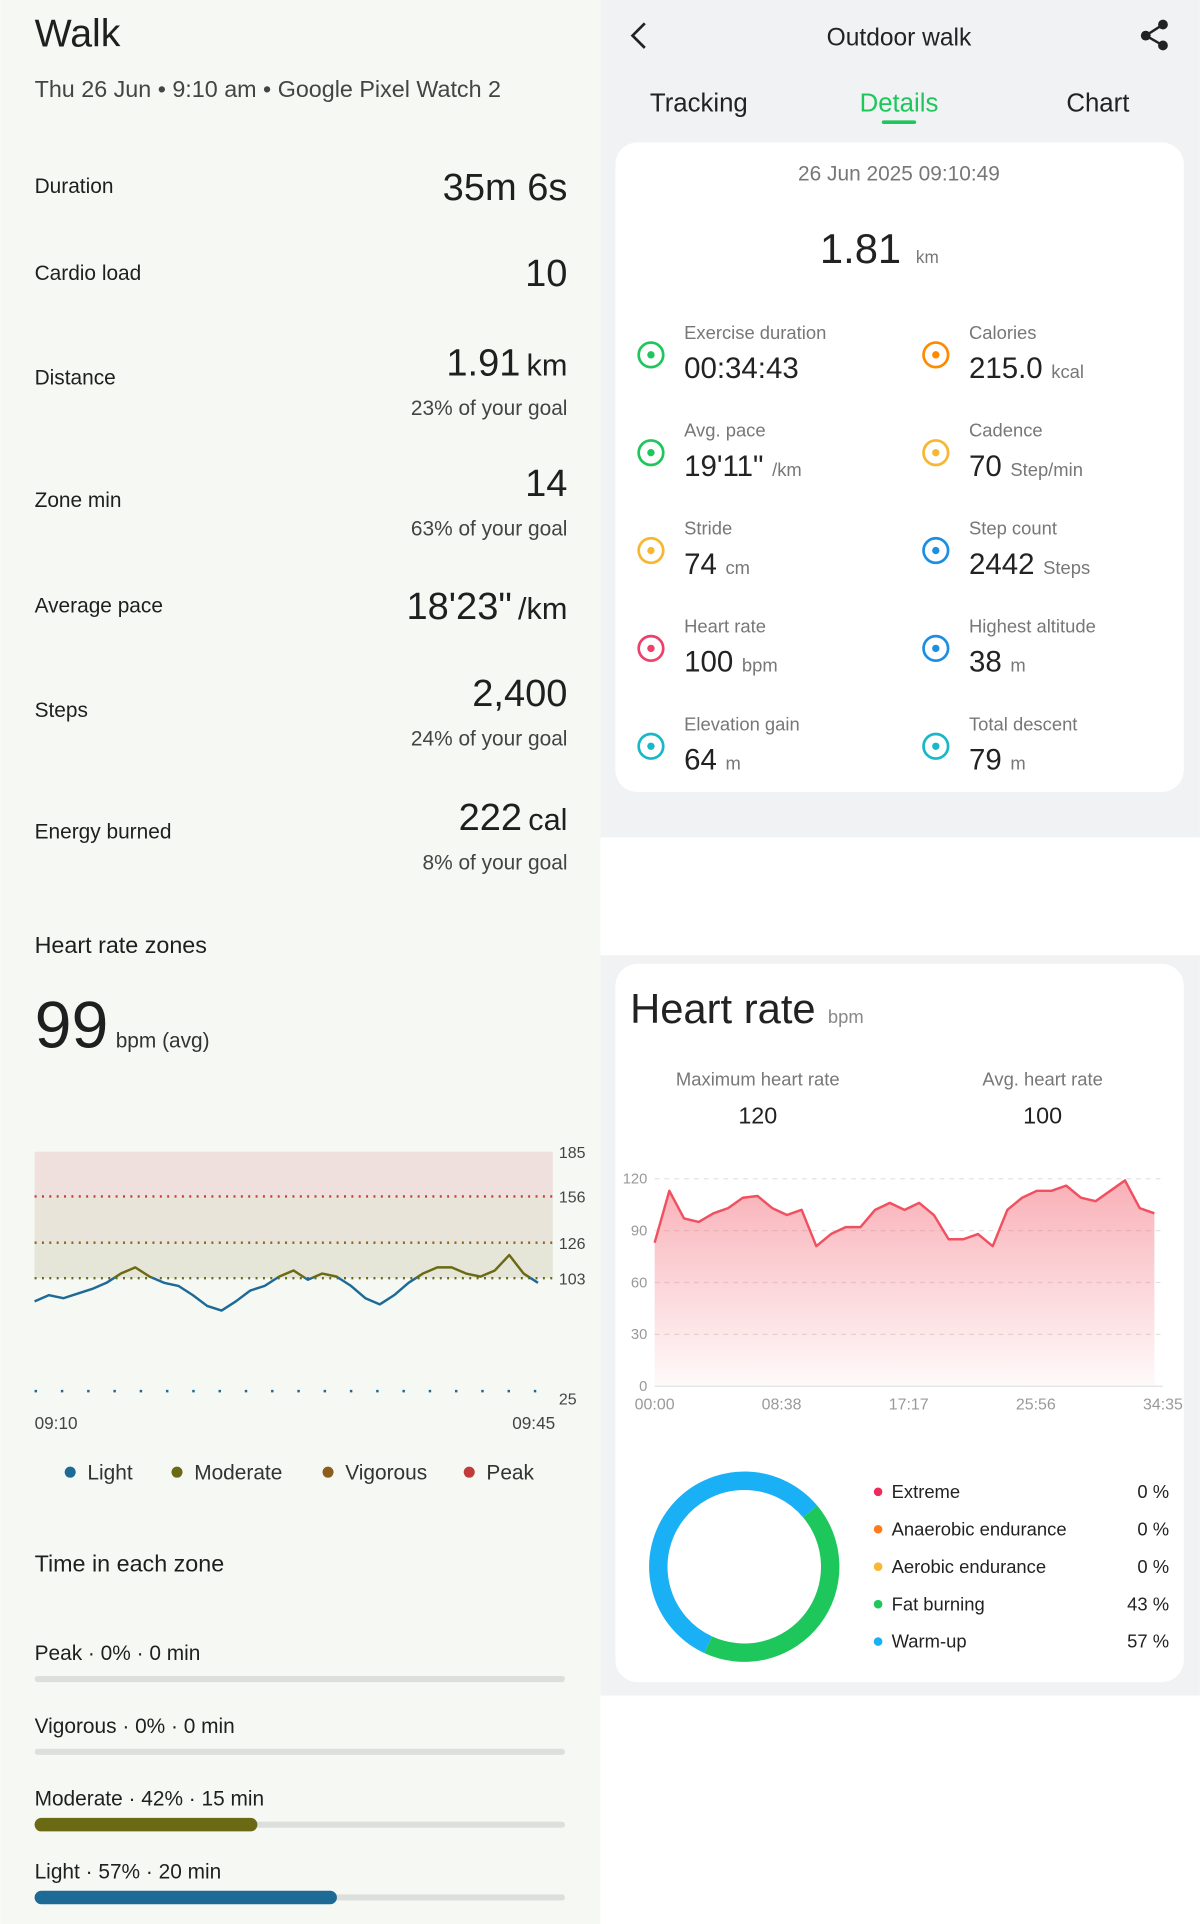 The width and height of the screenshot is (1200, 1924). I want to click on stat-label: Total descent, so click(1023, 723).